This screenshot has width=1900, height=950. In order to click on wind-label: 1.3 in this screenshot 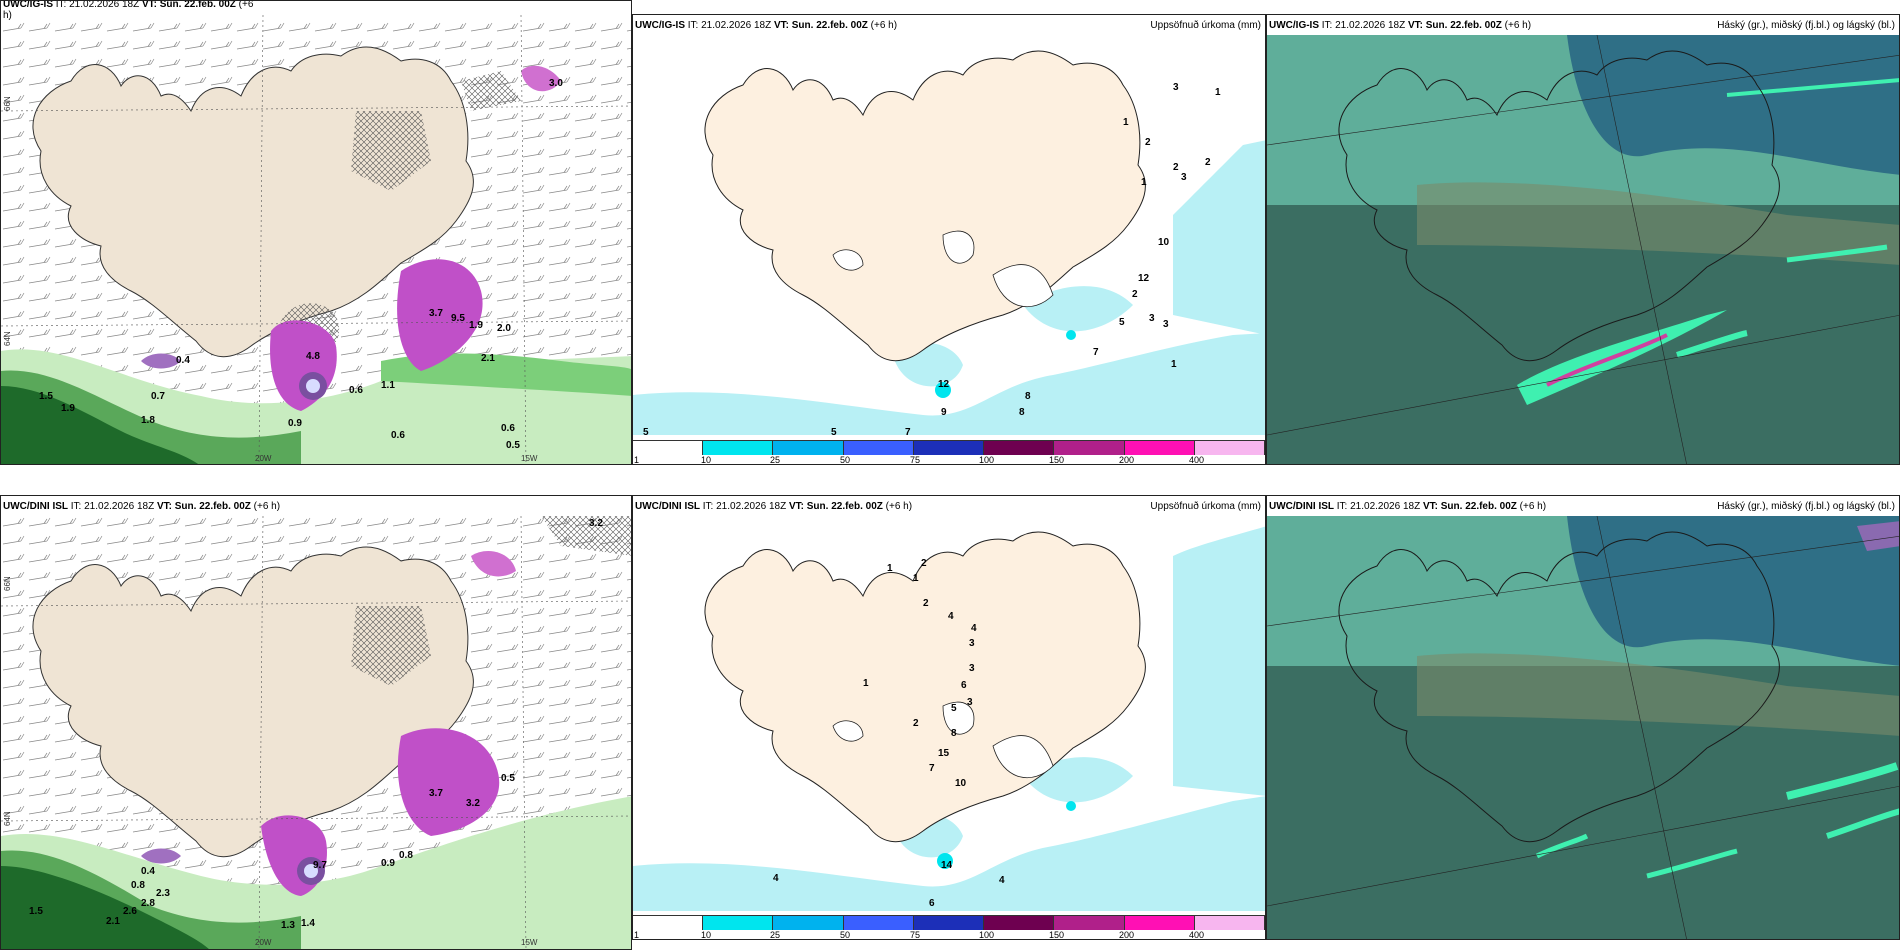, I will do `click(288, 925)`.